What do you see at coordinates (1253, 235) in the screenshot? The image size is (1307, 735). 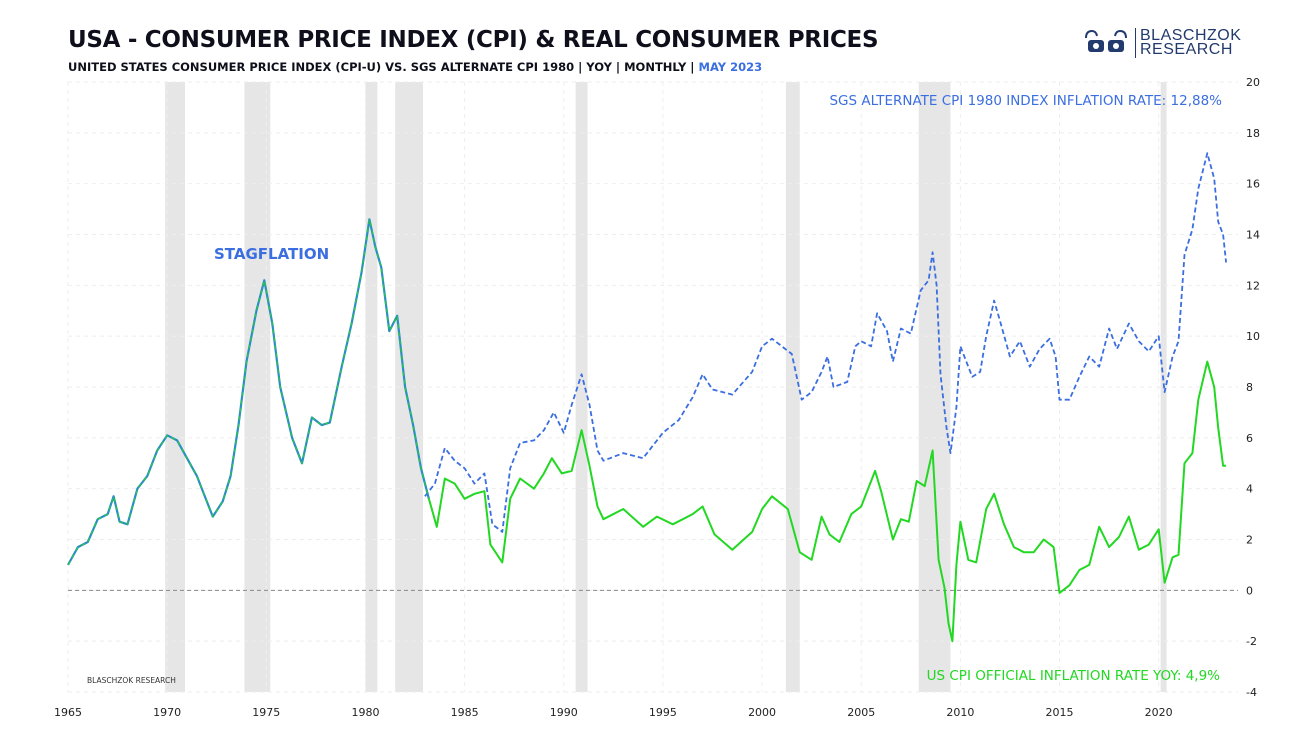 I see `y-tick-label: 14` at bounding box center [1253, 235].